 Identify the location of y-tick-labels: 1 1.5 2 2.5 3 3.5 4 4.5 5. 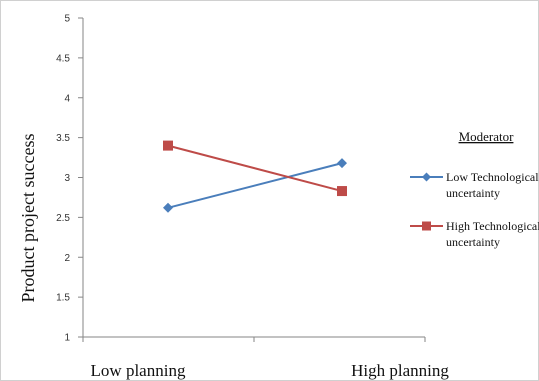
(69, 179).